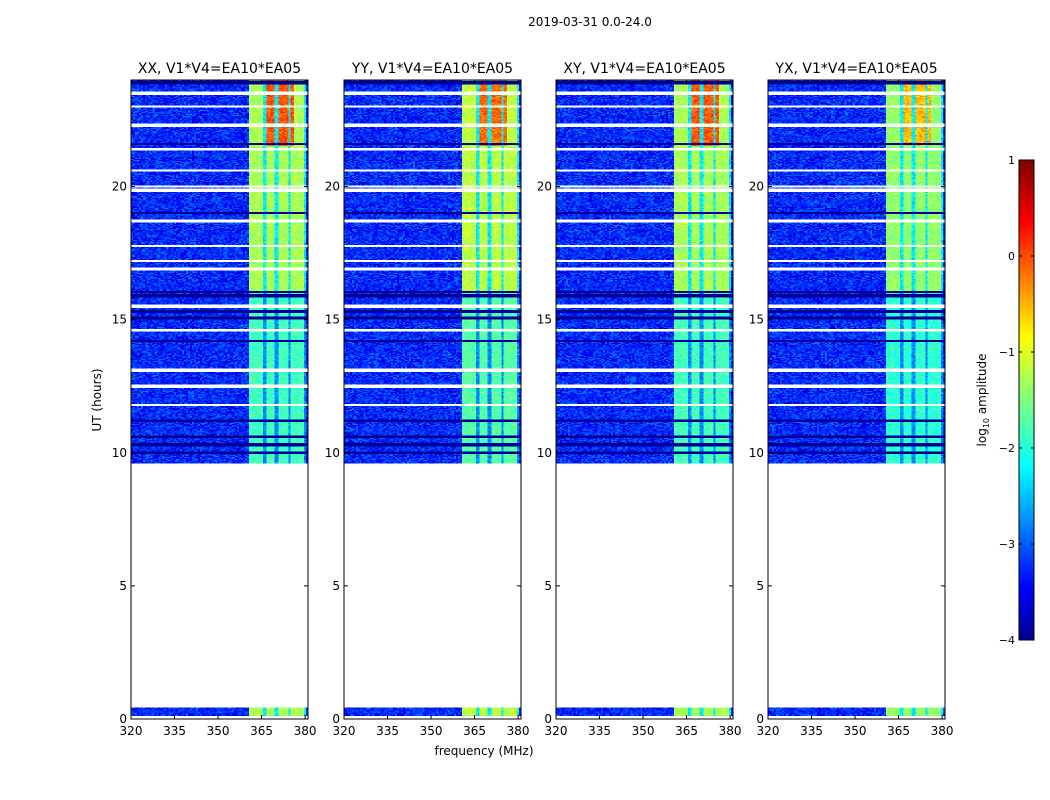 Image resolution: width=1050 pixels, height=800 pixels. I want to click on panel-title: XY, V1*V4=EA10*EA05, so click(644, 69).